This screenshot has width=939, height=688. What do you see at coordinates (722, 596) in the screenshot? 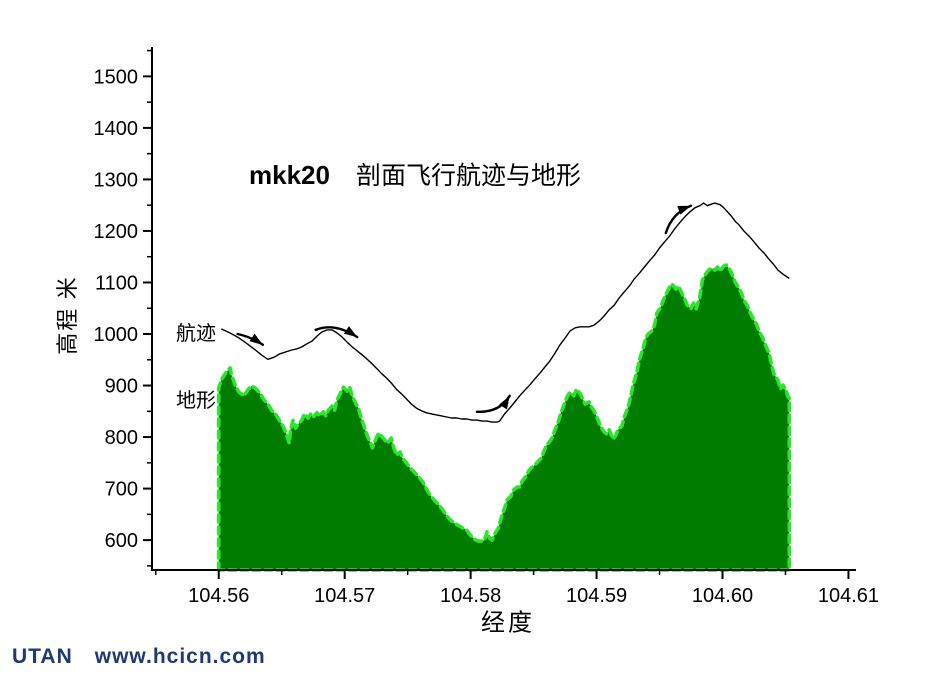
I see `x-tick-label: 104.60` at bounding box center [722, 596].